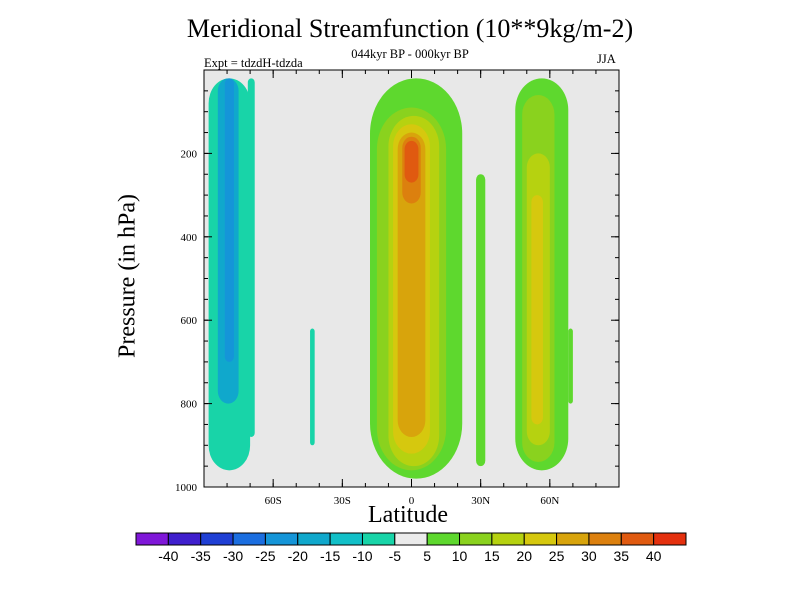 The width and height of the screenshot is (800, 600). What do you see at coordinates (168, 556) in the screenshot?
I see `colorbar-label: -40` at bounding box center [168, 556].